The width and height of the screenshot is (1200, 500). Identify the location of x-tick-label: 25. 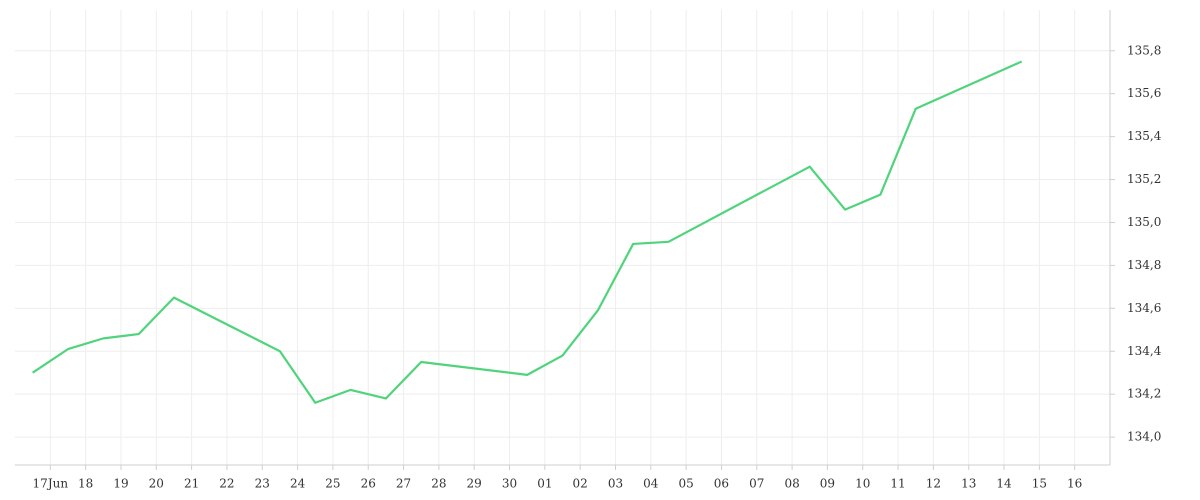
(332, 484).